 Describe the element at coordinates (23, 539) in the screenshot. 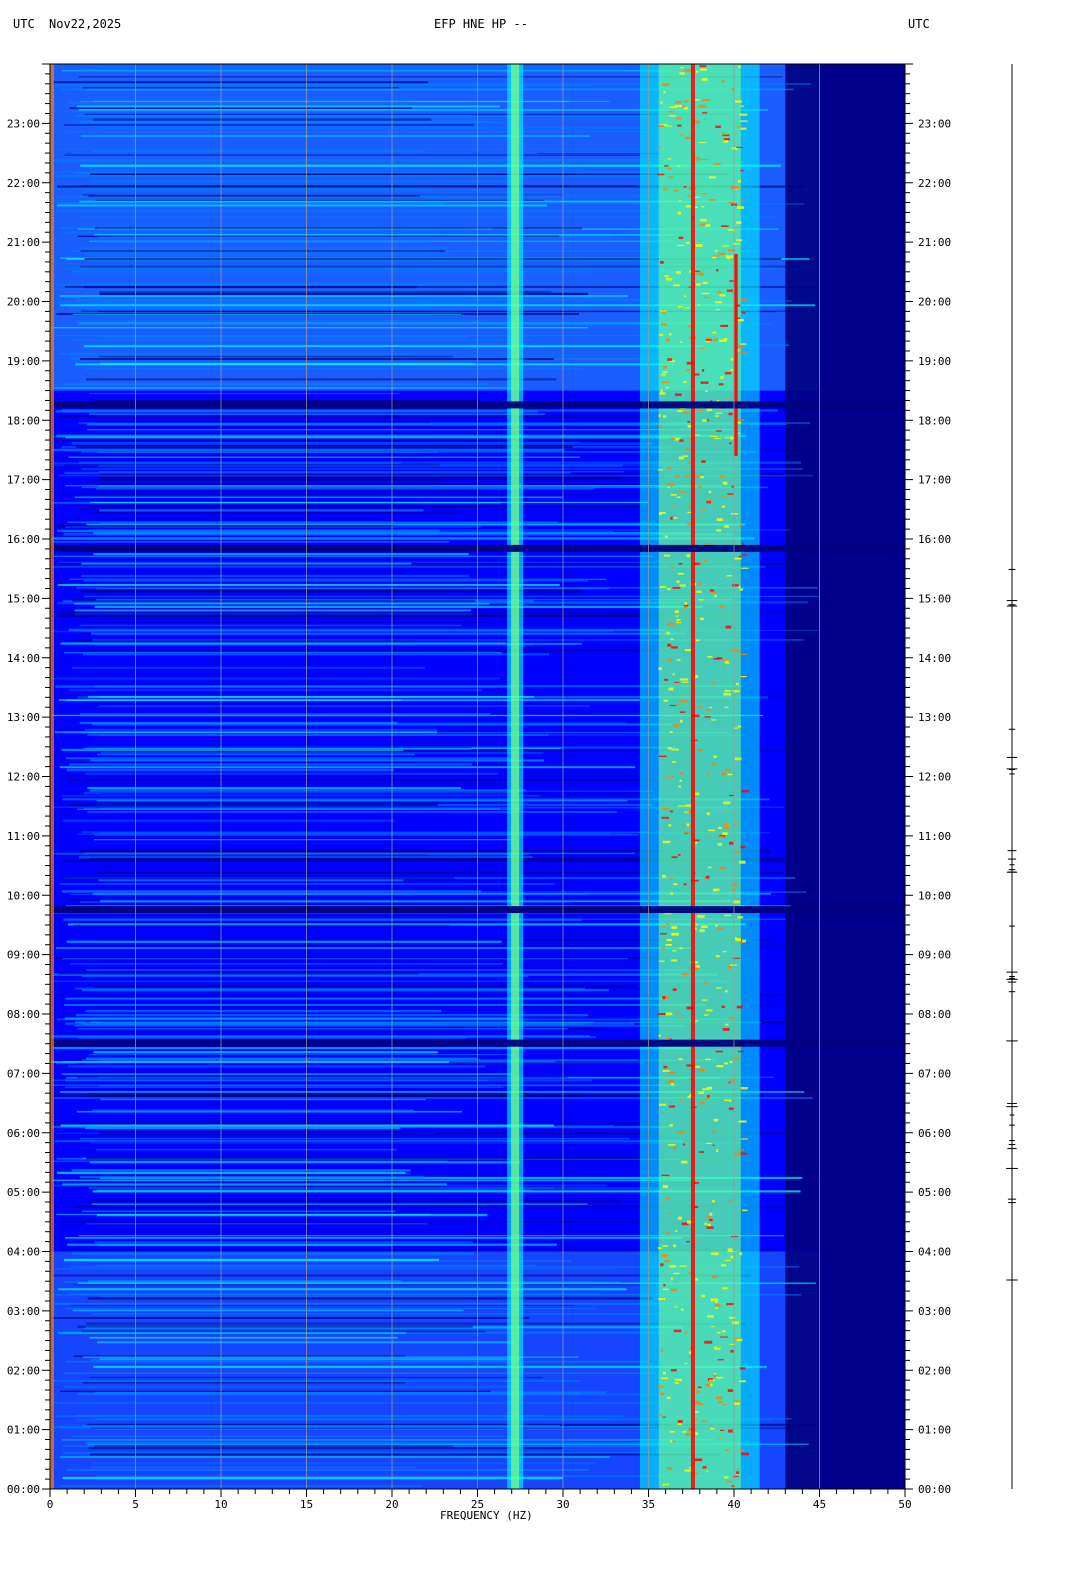

I see `y-tick-label-left: 16:00` at that location.